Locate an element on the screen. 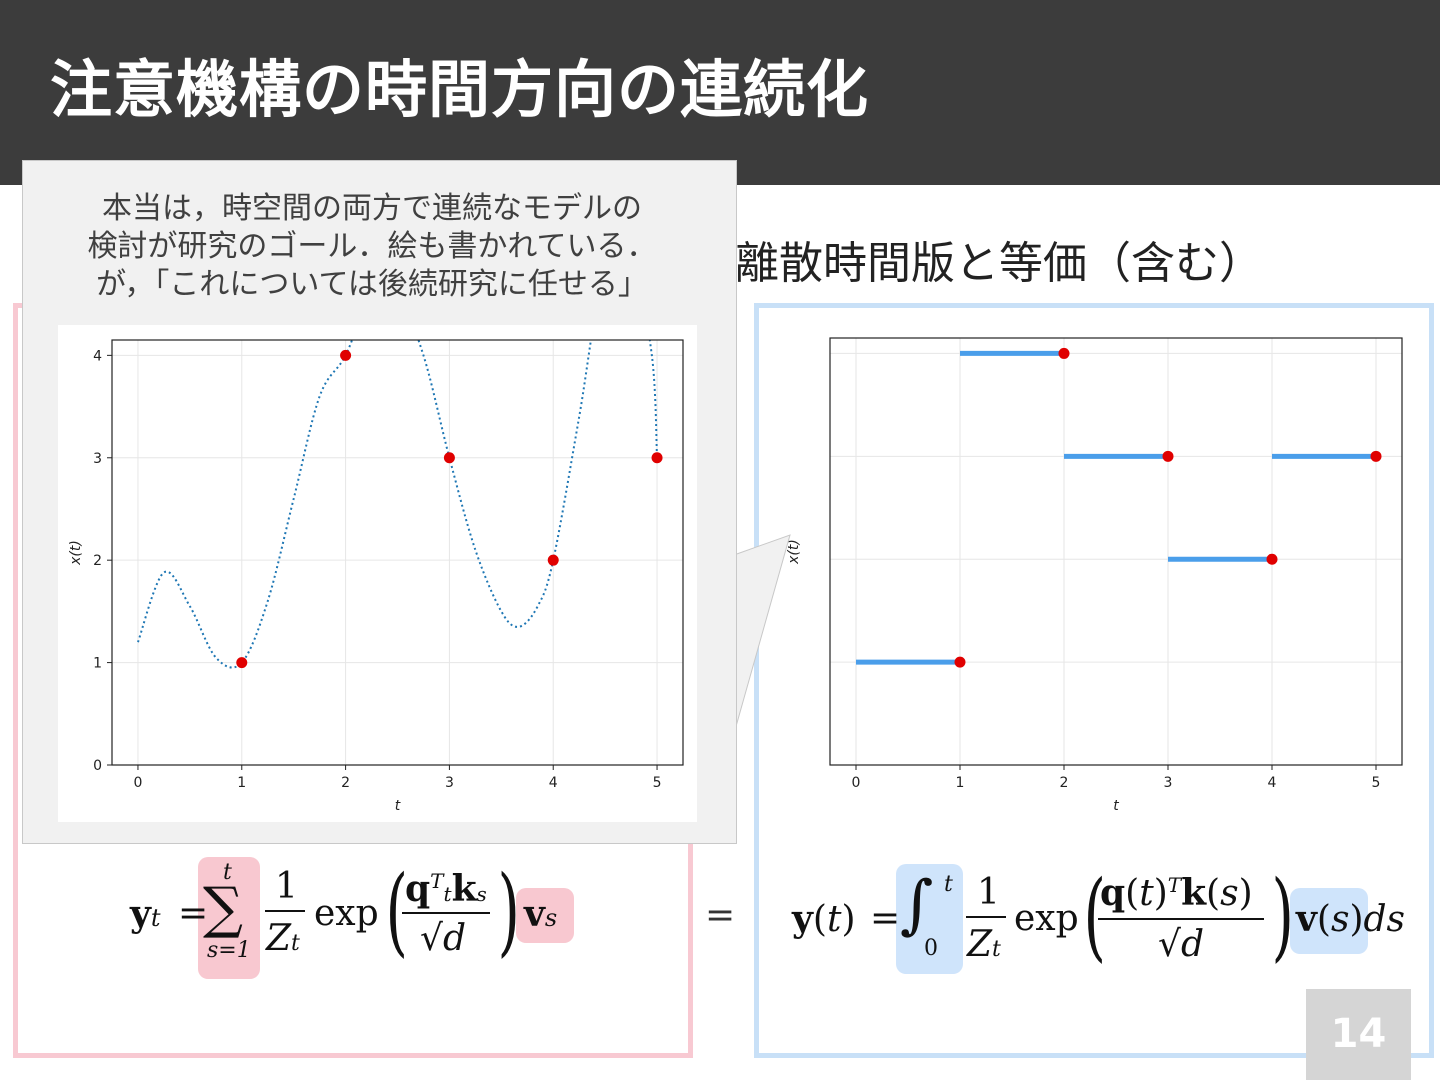 This screenshot has width=1440, height=1080. sigma-symbol: ∑ is located at coordinates (223, 908).